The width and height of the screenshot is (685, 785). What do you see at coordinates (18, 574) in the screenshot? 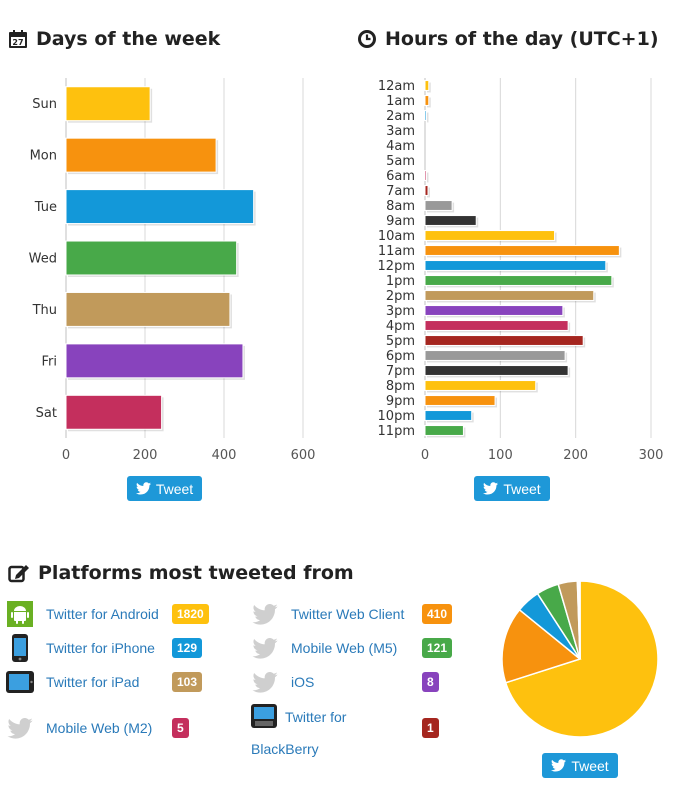
I see `edit-icon` at bounding box center [18, 574].